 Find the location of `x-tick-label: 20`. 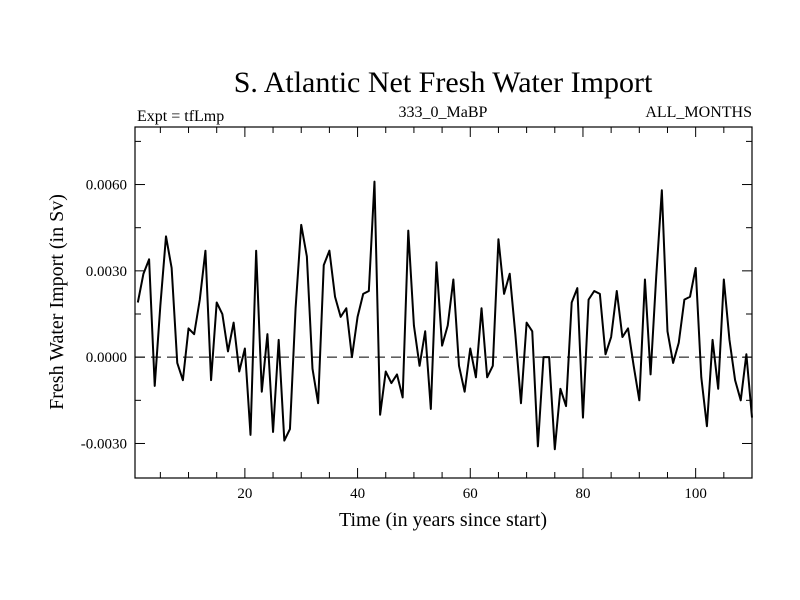

x-tick-label: 20 is located at coordinates (244, 494).